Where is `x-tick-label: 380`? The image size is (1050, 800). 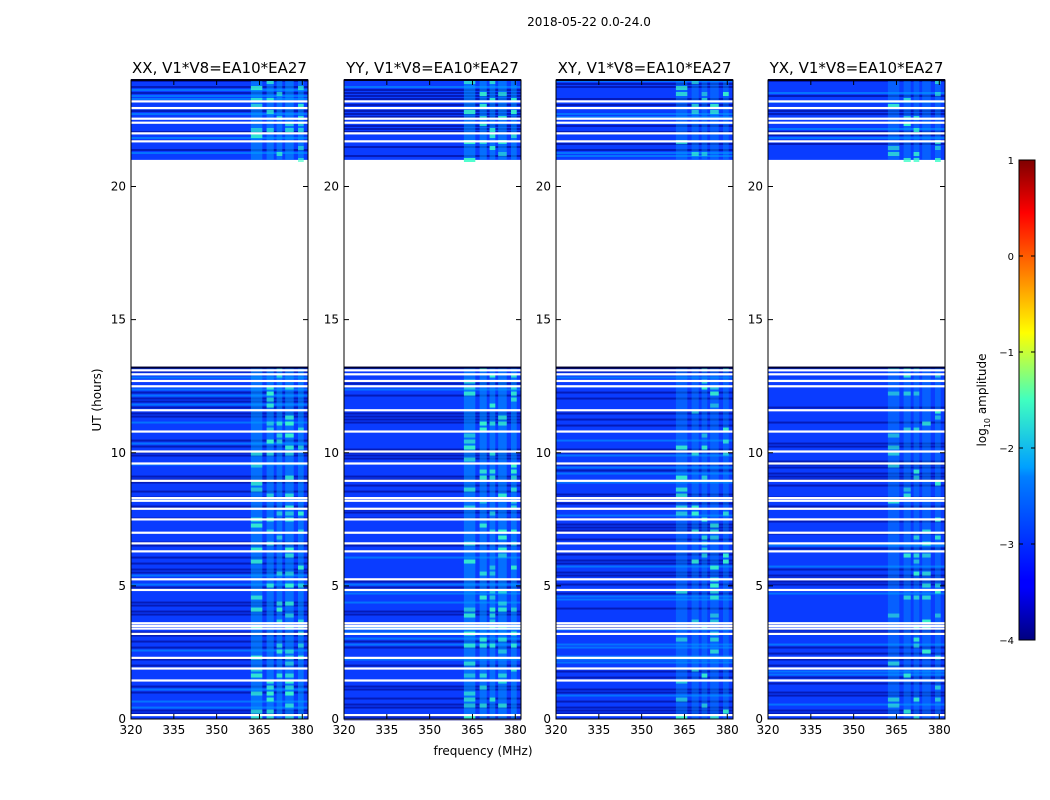 x-tick-label: 380 is located at coordinates (727, 730).